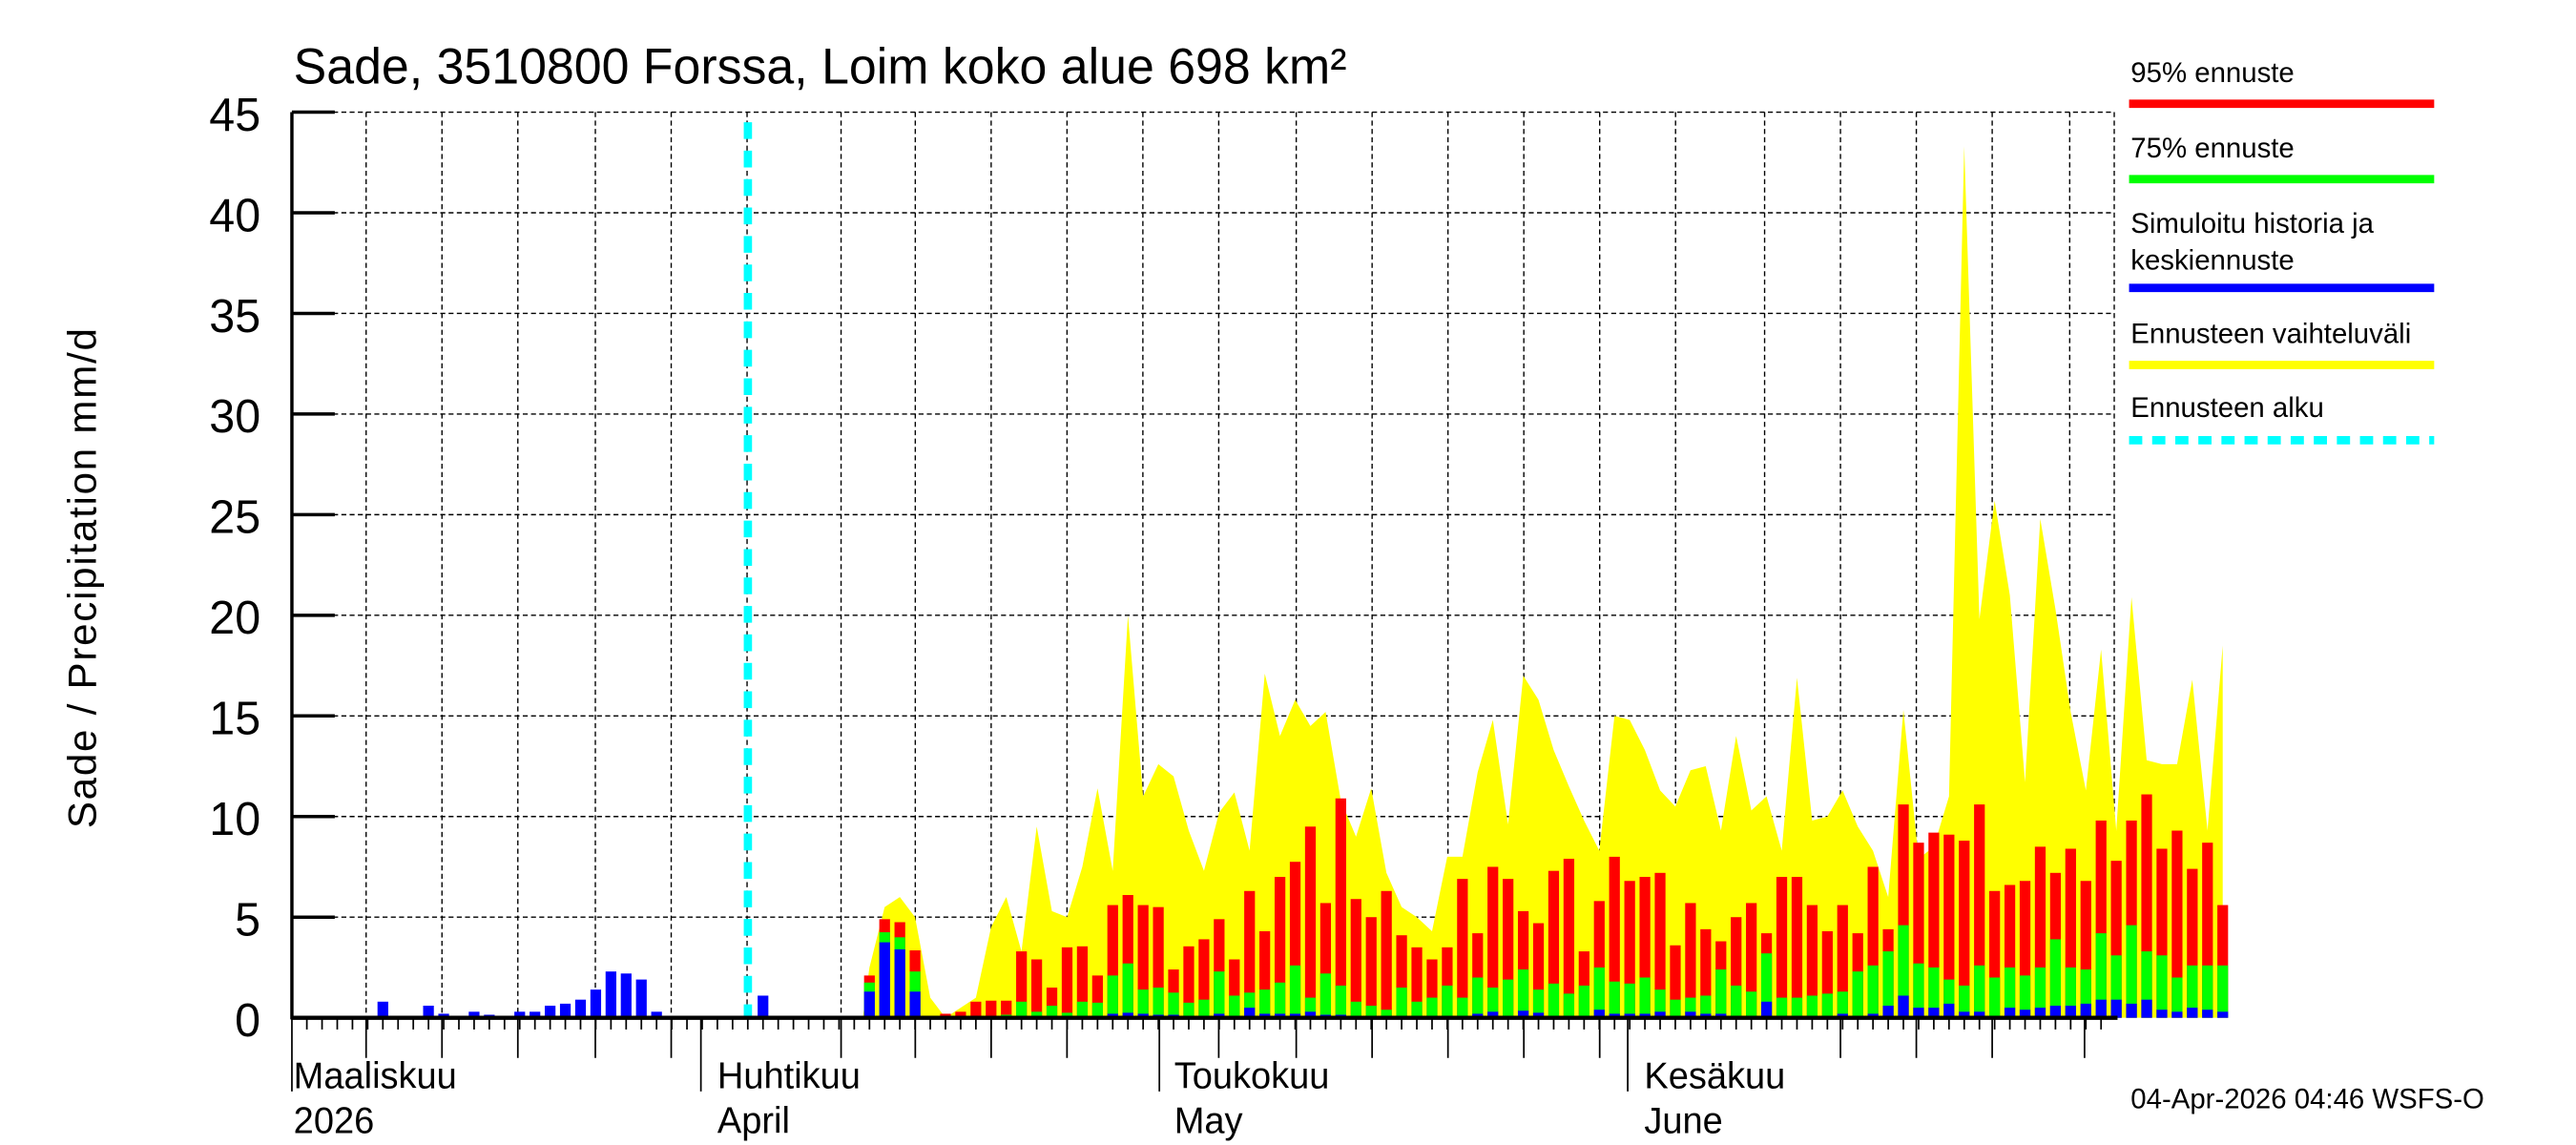 The image size is (2576, 1145). What do you see at coordinates (234, 517) in the screenshot?
I see `y-tick-label: 25` at bounding box center [234, 517].